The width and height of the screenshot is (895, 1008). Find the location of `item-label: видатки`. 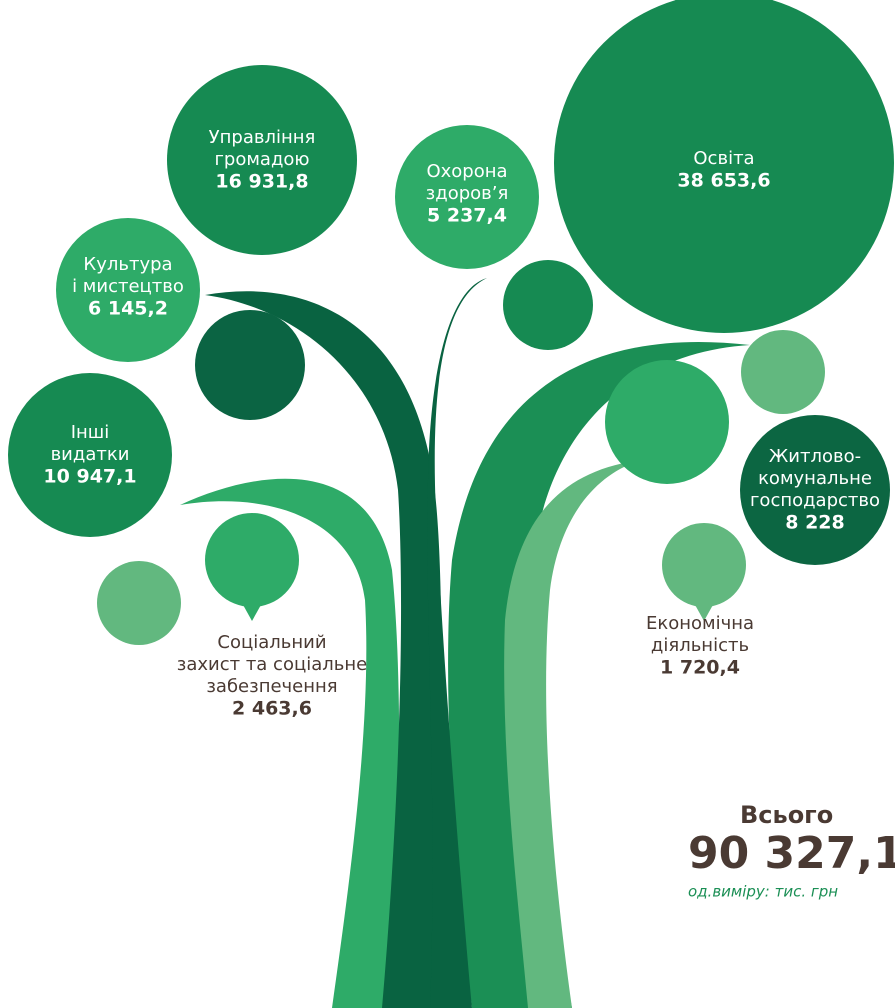

item-label: видатки is located at coordinates (90, 454).